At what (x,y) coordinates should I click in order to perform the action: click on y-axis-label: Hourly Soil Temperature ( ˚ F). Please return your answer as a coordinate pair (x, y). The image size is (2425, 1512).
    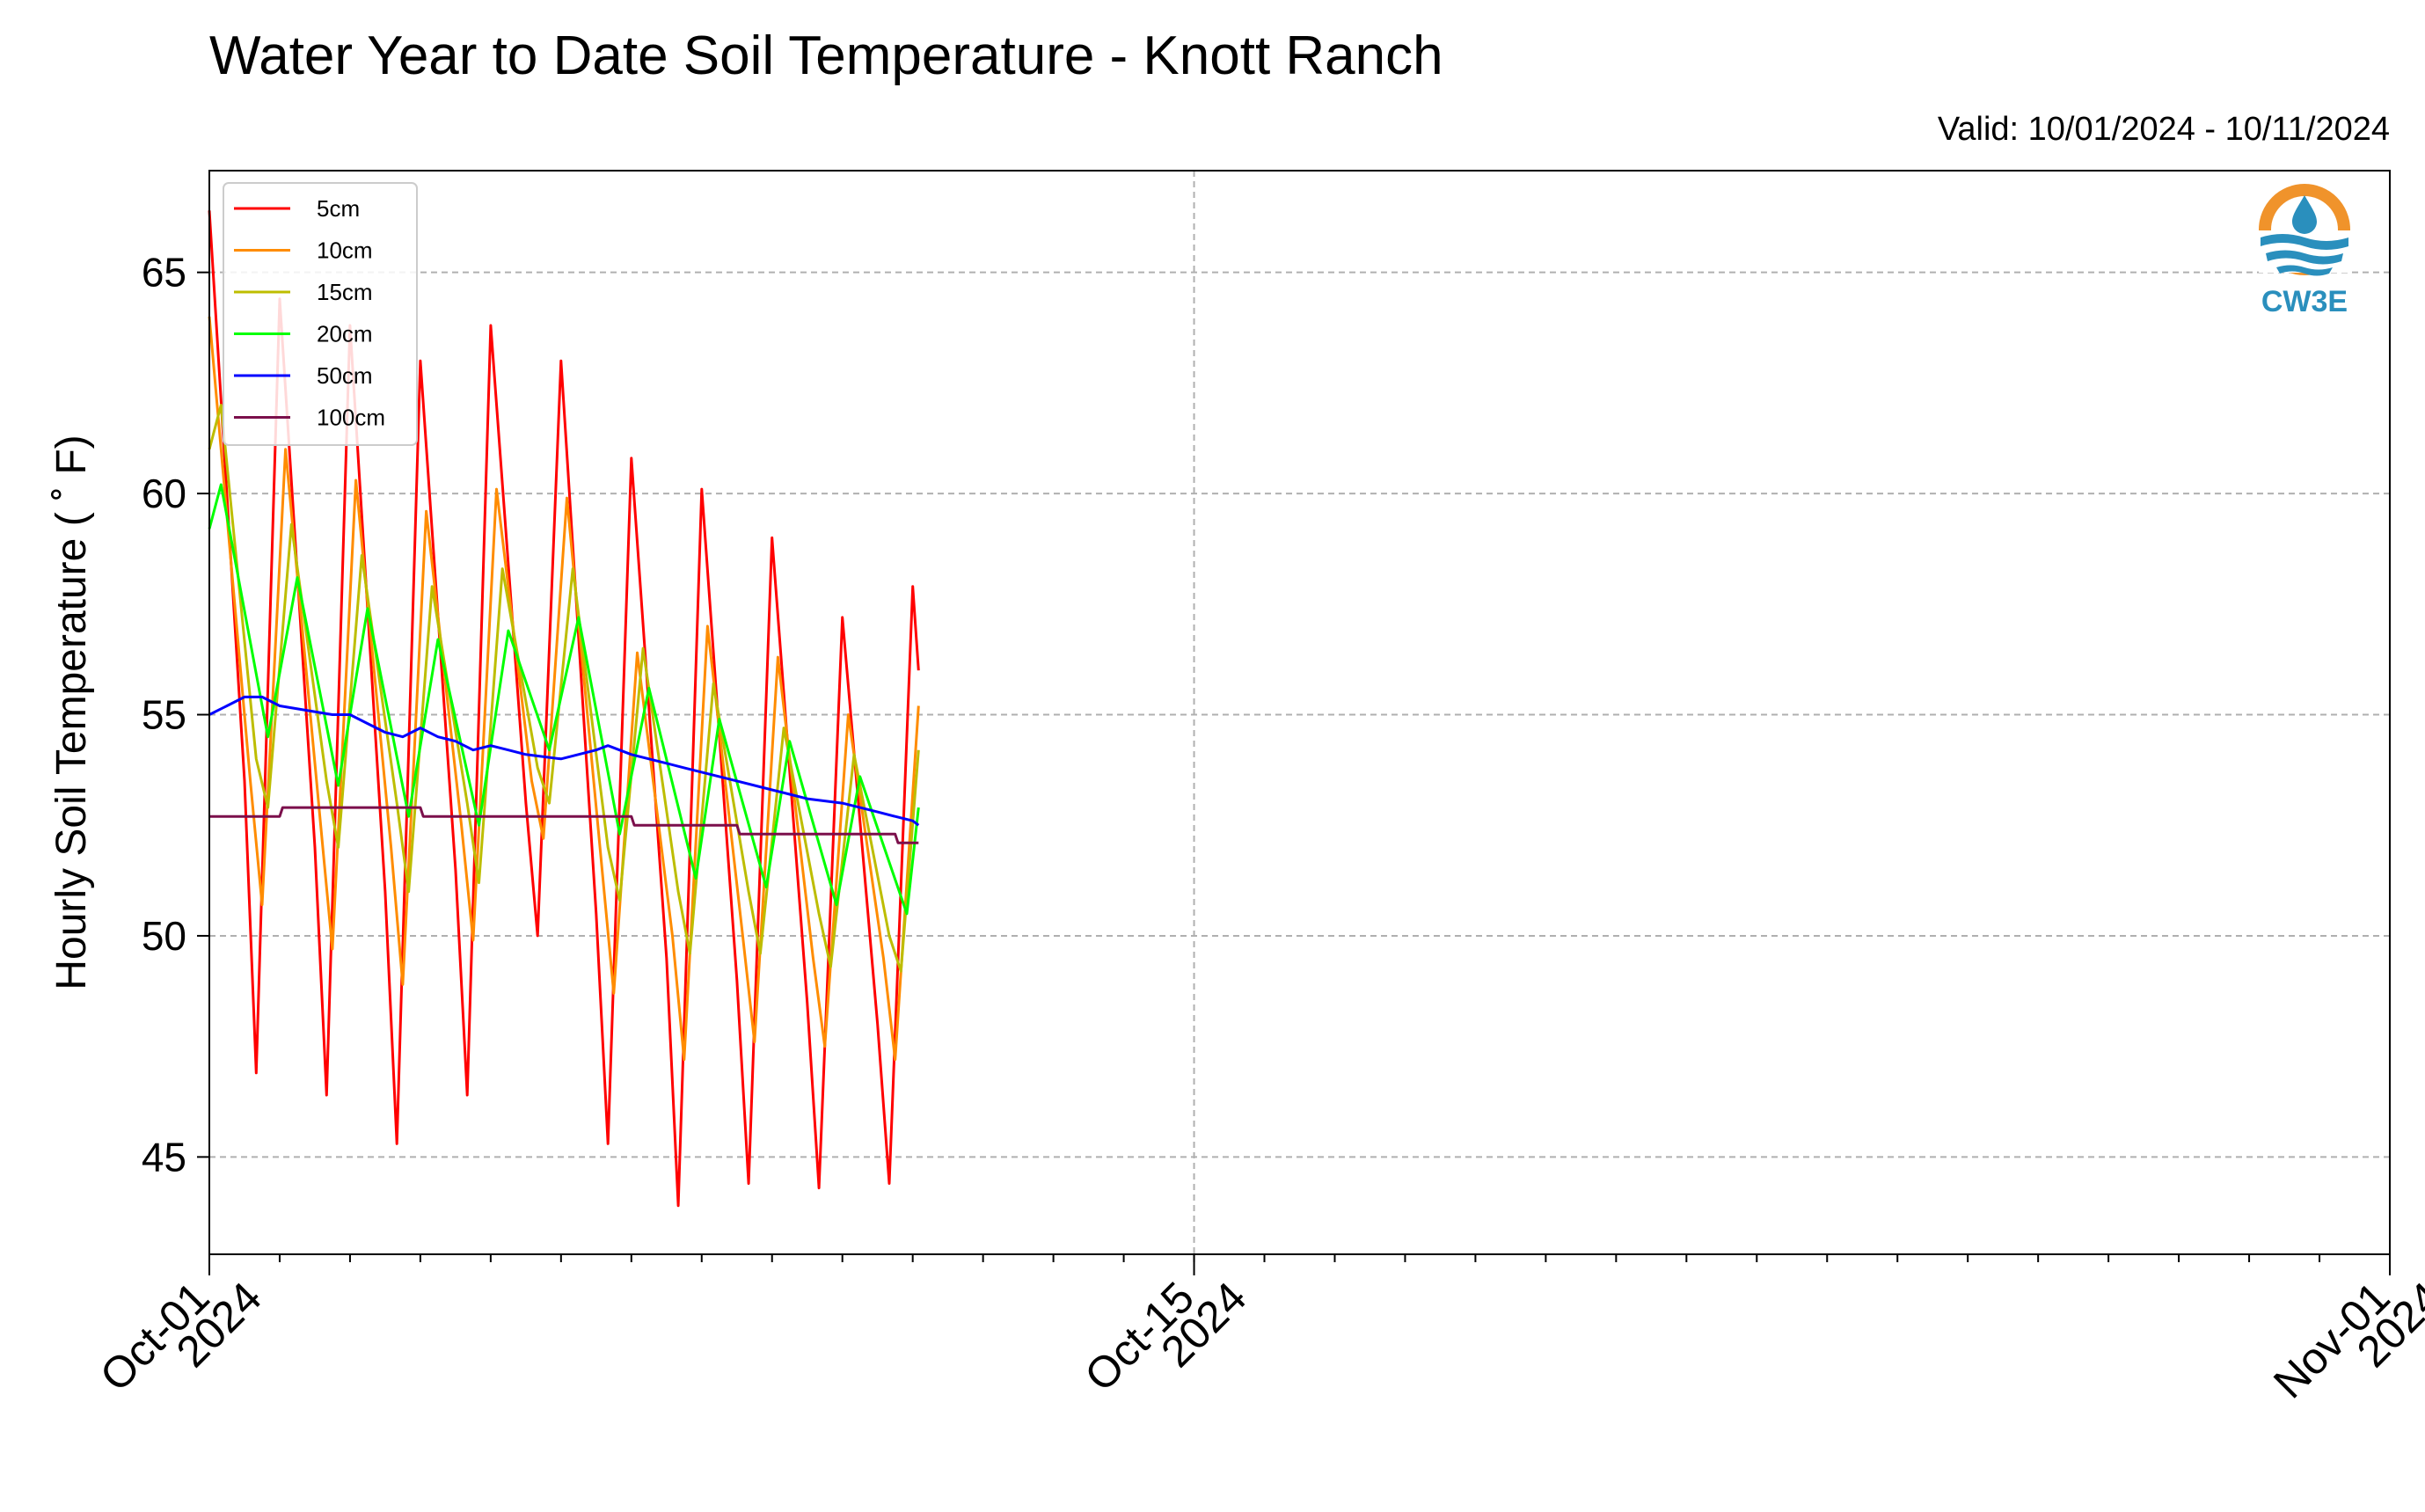
    Looking at the image, I should click on (71, 712).